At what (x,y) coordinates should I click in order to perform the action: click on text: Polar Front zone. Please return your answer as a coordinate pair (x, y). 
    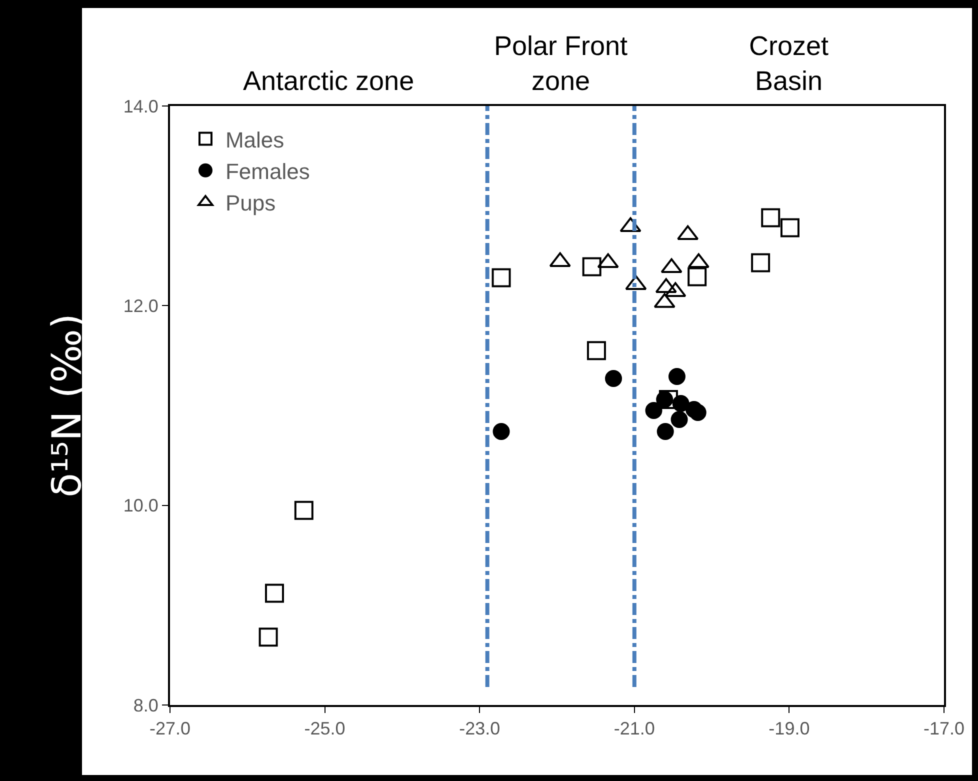
    Looking at the image, I should click on (561, 63).